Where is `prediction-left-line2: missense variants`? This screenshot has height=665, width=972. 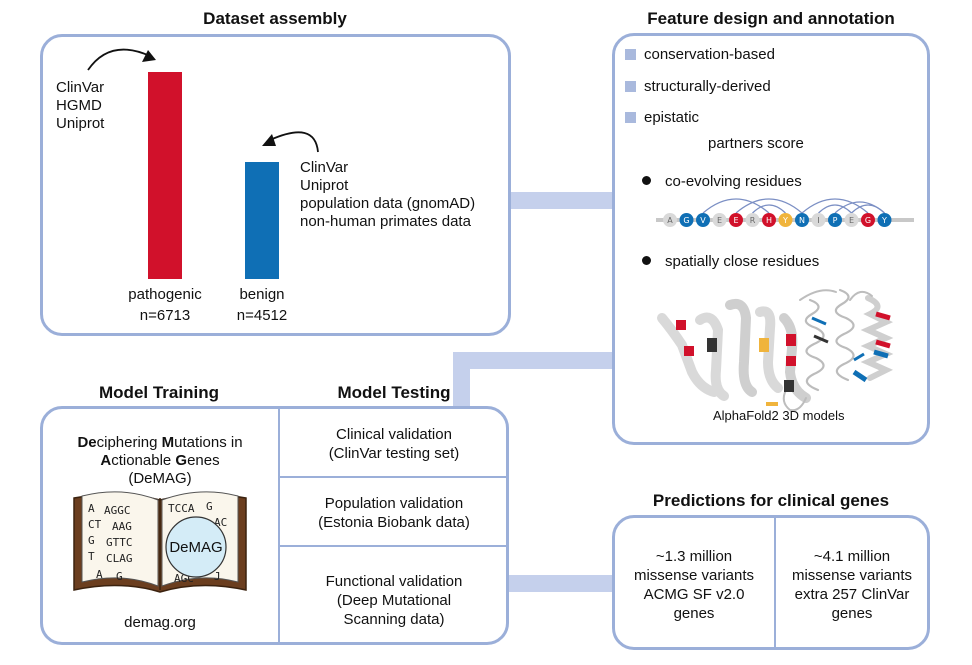
prediction-left-line2: missense variants is located at coordinates (694, 575).